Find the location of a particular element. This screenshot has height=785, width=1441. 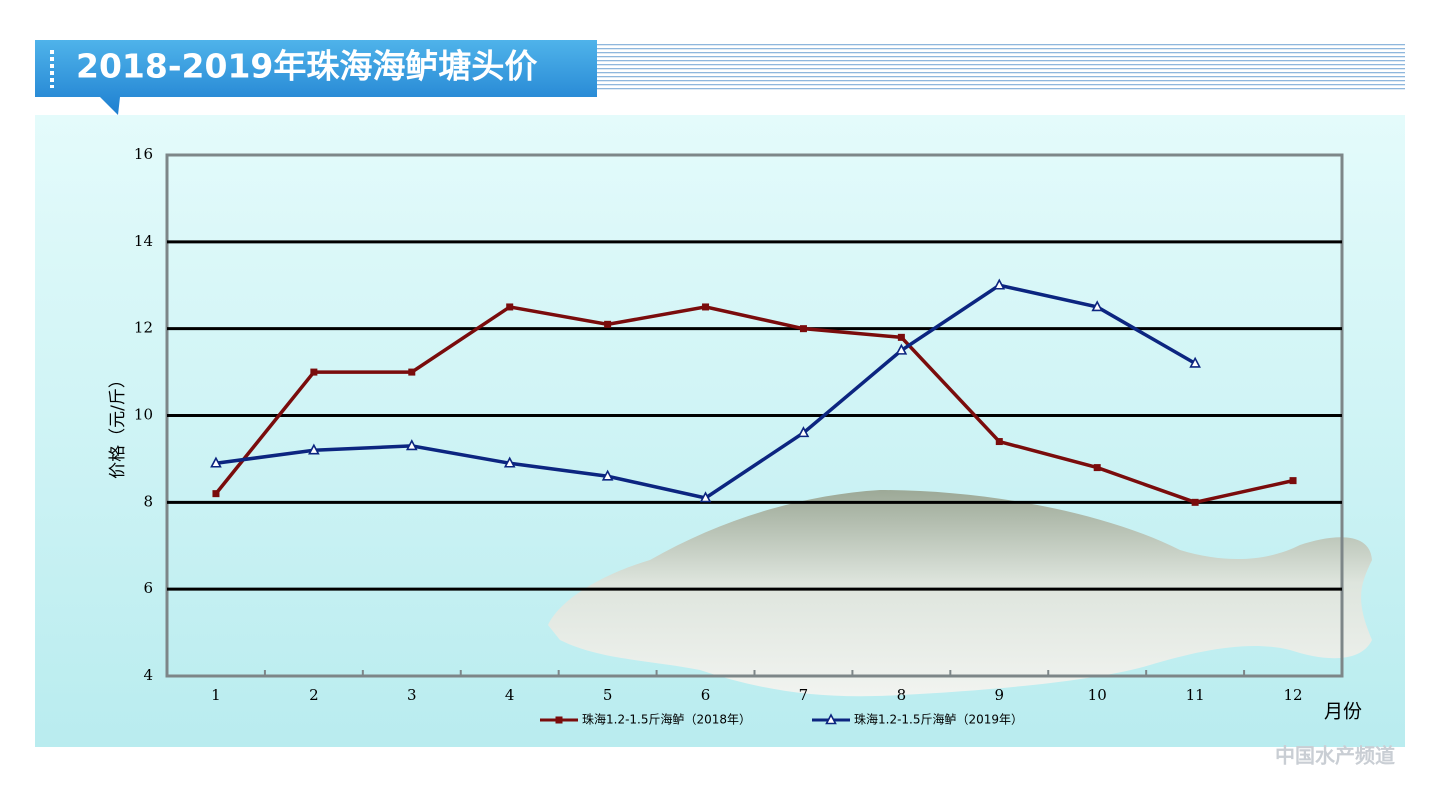

banner is located at coordinates (316, 77).